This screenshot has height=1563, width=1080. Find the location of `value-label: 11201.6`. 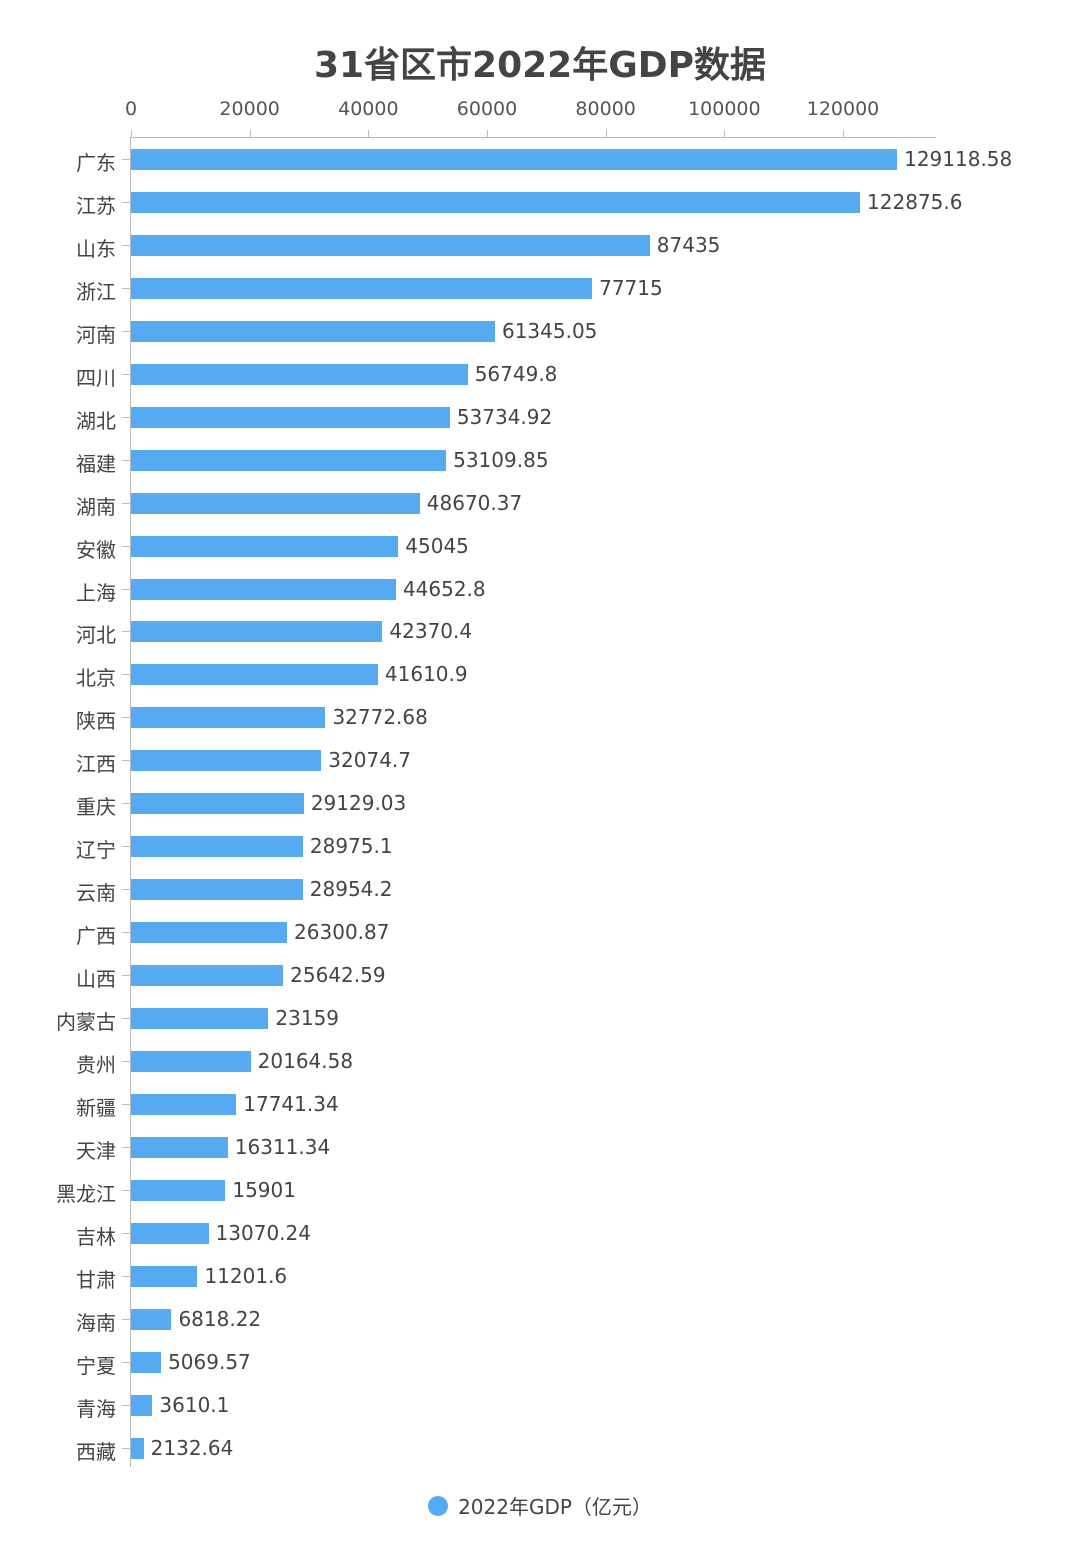

value-label: 11201.6 is located at coordinates (246, 1275).